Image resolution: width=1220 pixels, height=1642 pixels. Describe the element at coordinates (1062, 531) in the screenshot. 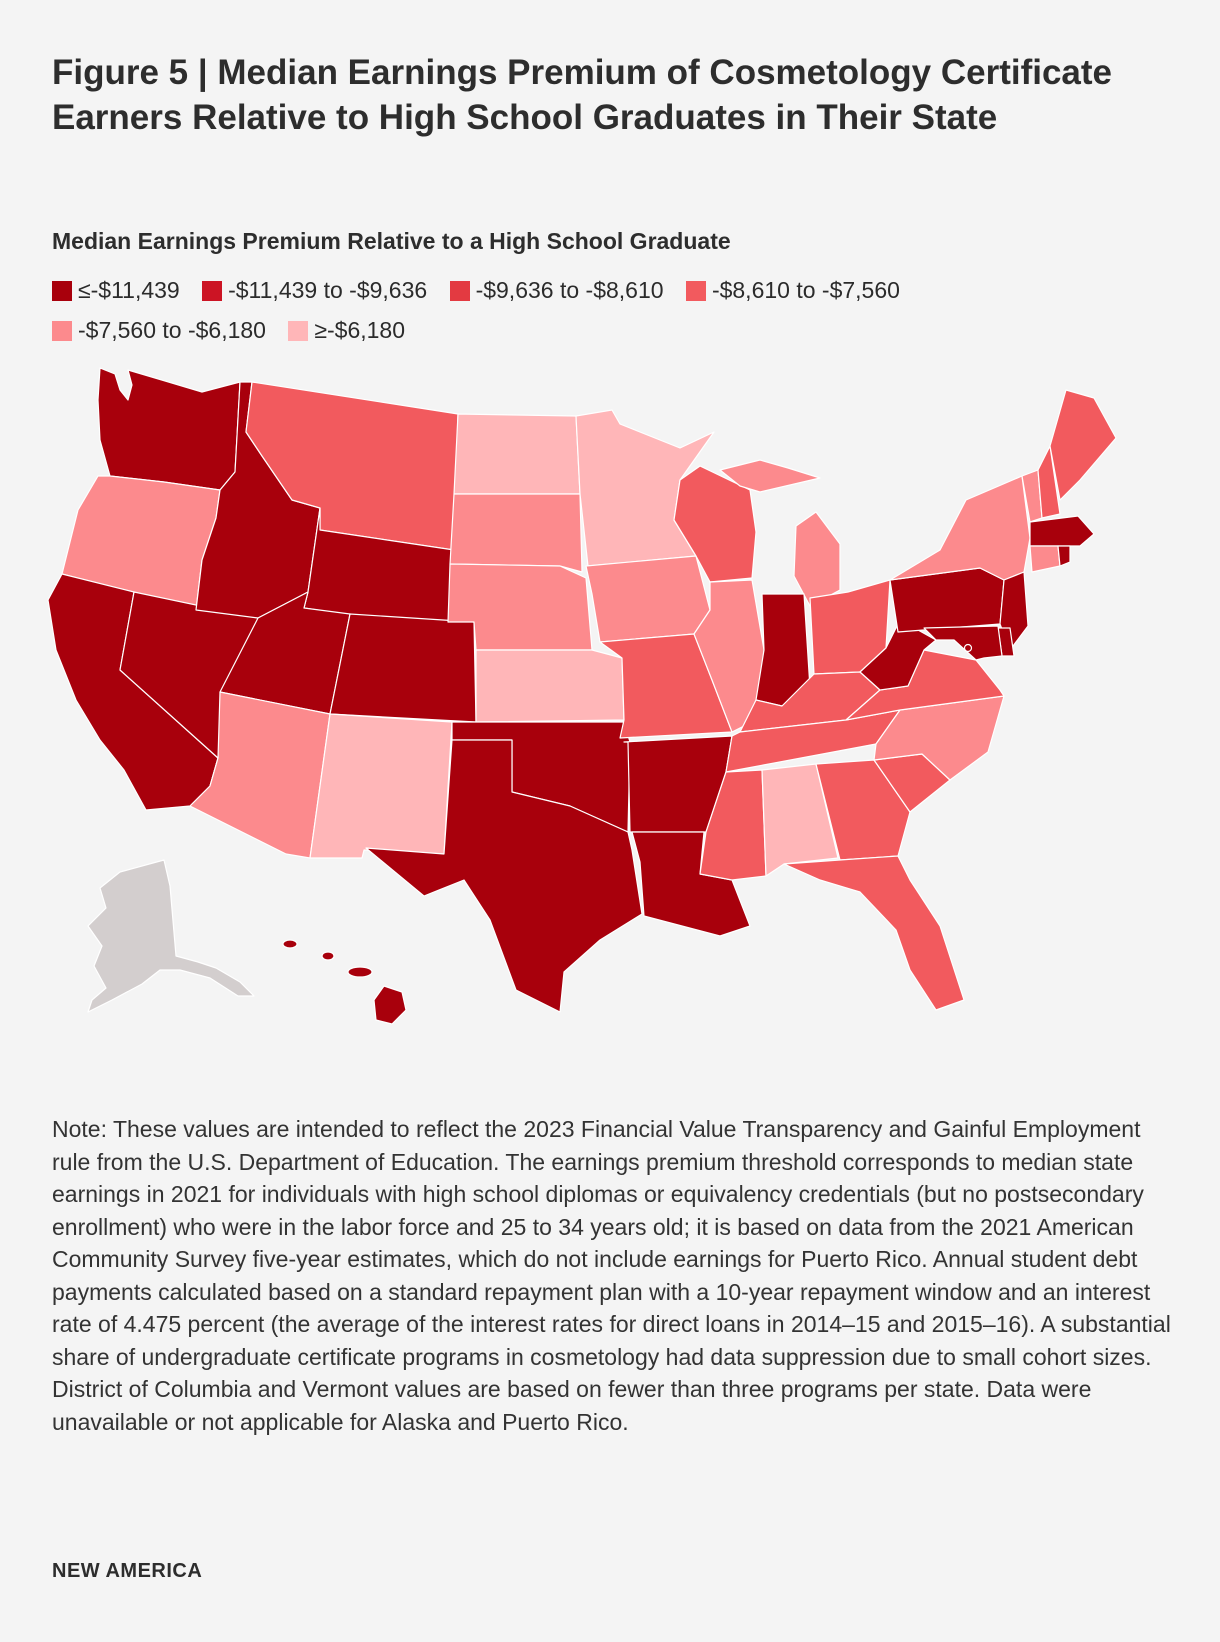

I see `state-massachusetts` at that location.